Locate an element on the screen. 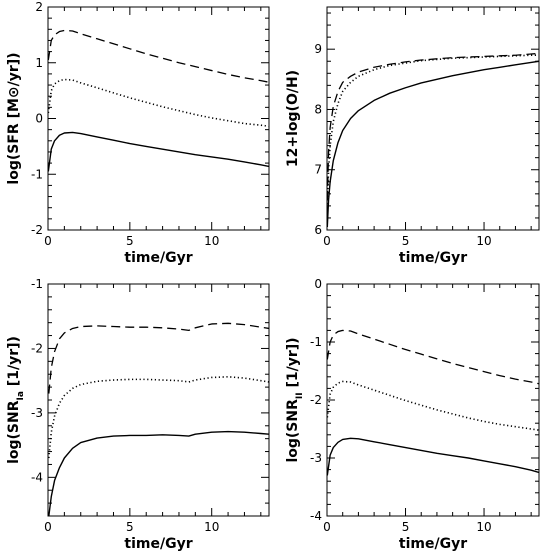  y-tick-label: 2 is located at coordinates (39, 7).